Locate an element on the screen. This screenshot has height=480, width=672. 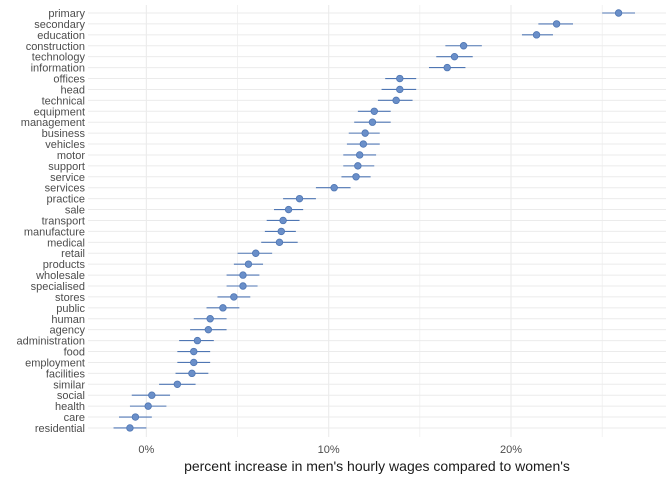
y-tick-label: motor is located at coordinates (71, 156).